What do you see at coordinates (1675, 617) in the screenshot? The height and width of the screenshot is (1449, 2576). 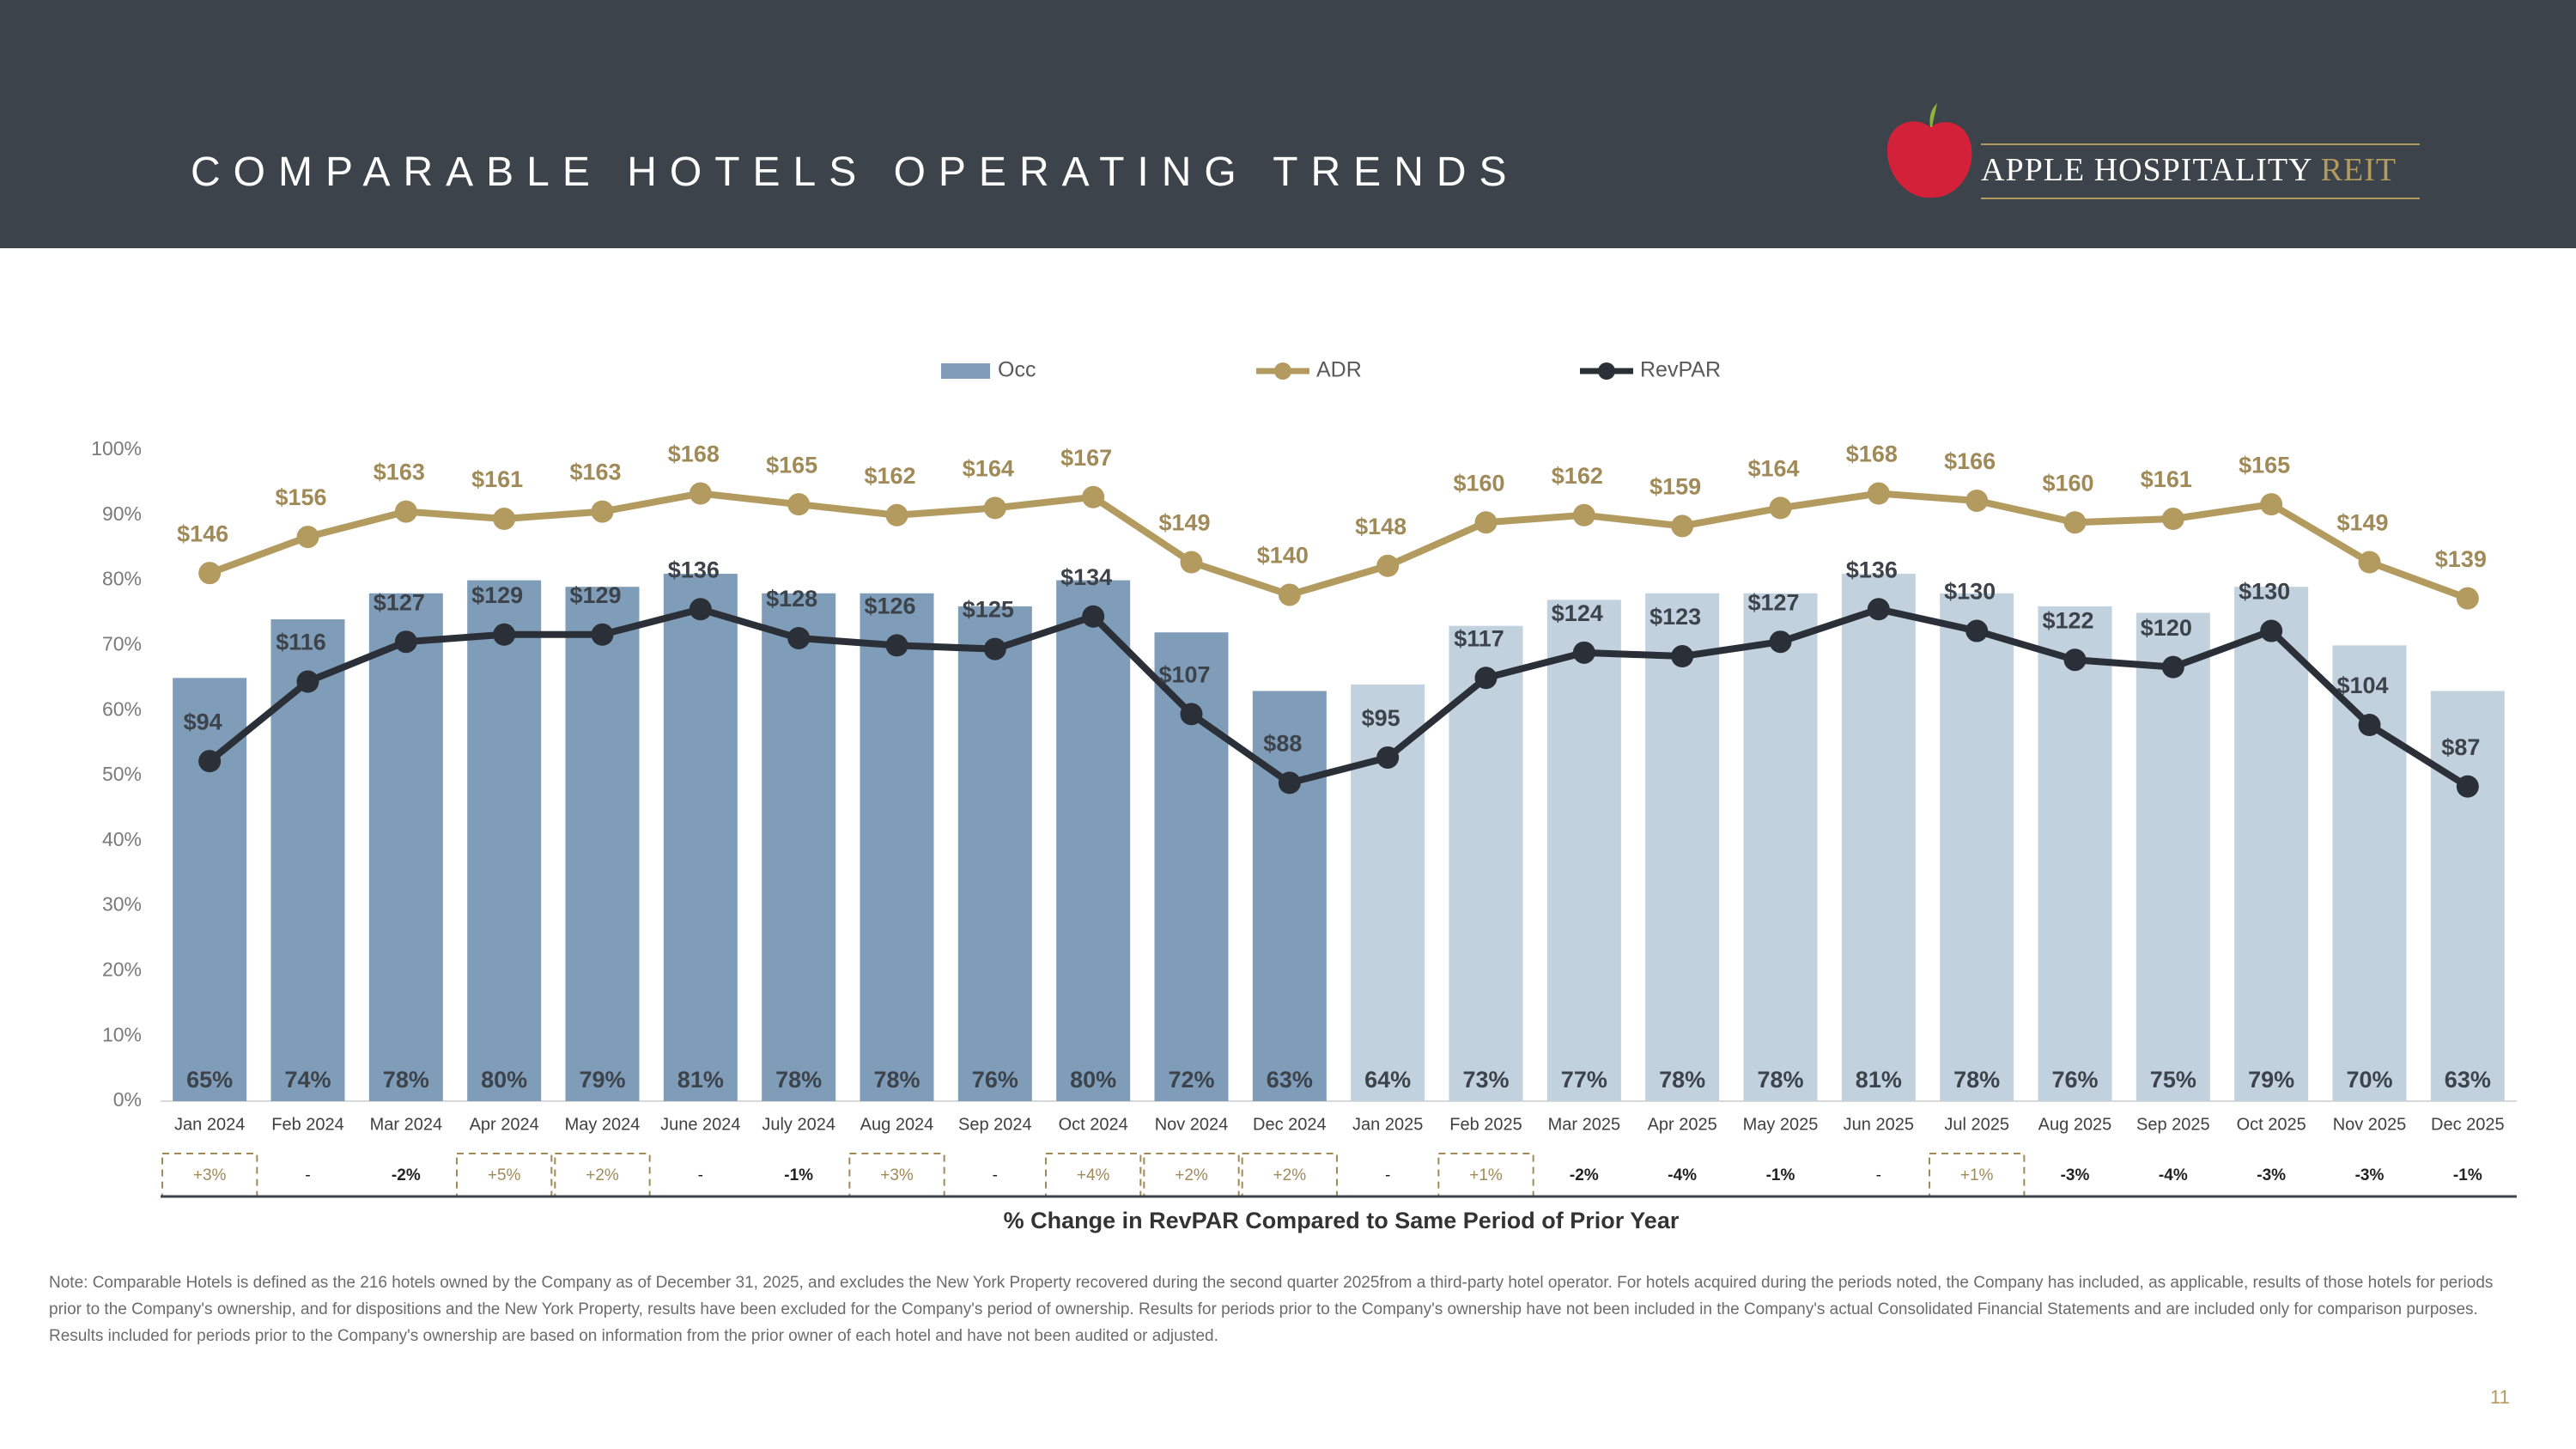 I see `line-label: $123` at bounding box center [1675, 617].